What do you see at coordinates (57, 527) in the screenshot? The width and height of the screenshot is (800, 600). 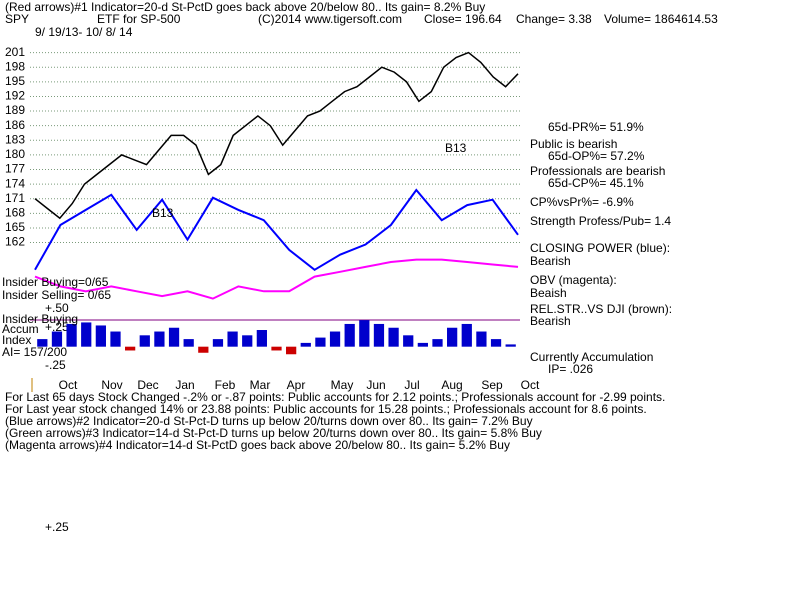 I see `stray-label: +.25` at bounding box center [57, 527].